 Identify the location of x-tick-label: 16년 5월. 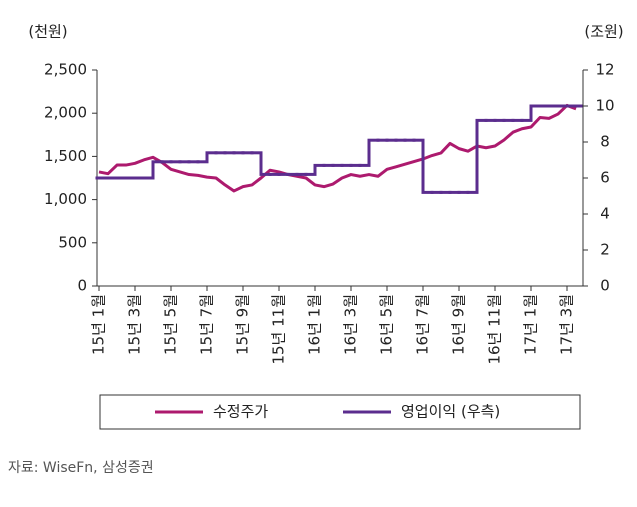
(387, 324).